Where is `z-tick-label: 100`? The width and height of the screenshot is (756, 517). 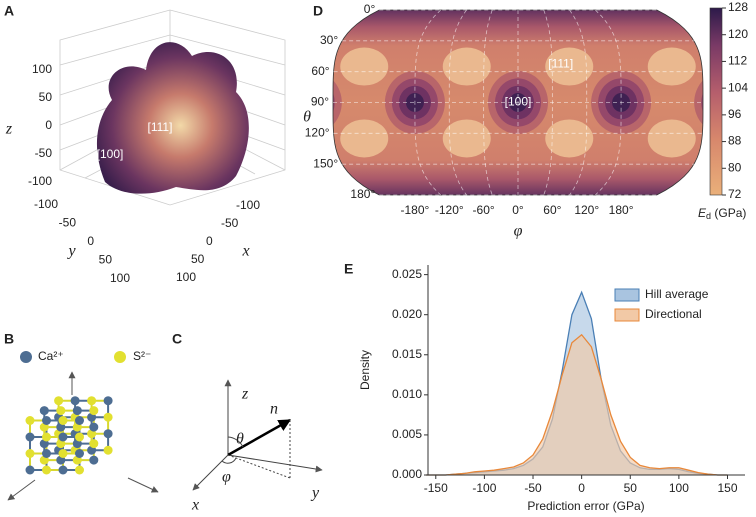 z-tick-label: 100 is located at coordinates (42, 69).